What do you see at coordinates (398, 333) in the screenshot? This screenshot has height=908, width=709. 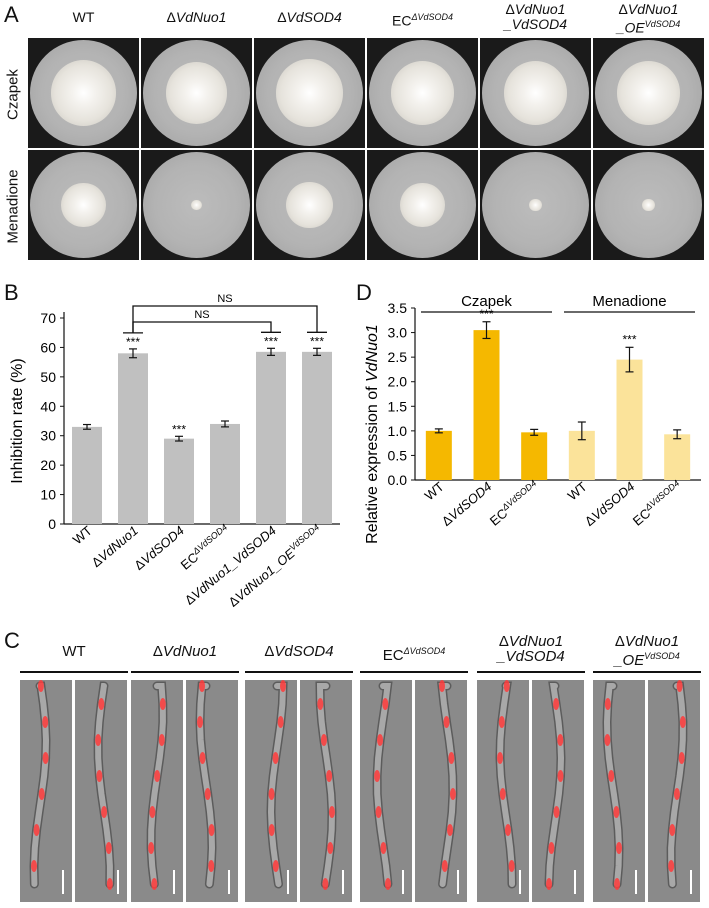 I see `y-tick-label: 3.0` at bounding box center [398, 333].